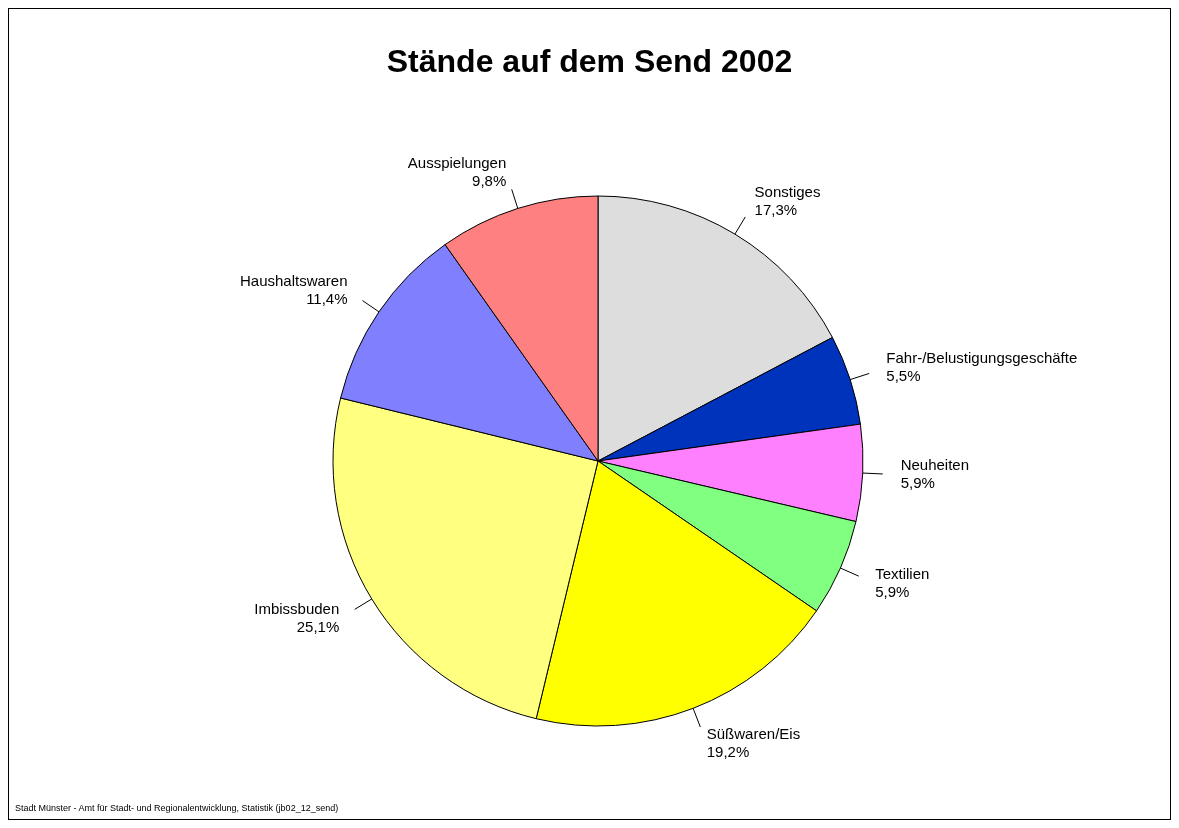 This screenshot has width=1179, height=828. Describe the element at coordinates (177, 808) in the screenshot. I see `text: Stadt Münster - Amt für Stadt- und Regionalentwicklung, Statistik (jb02_12_send)` at that location.